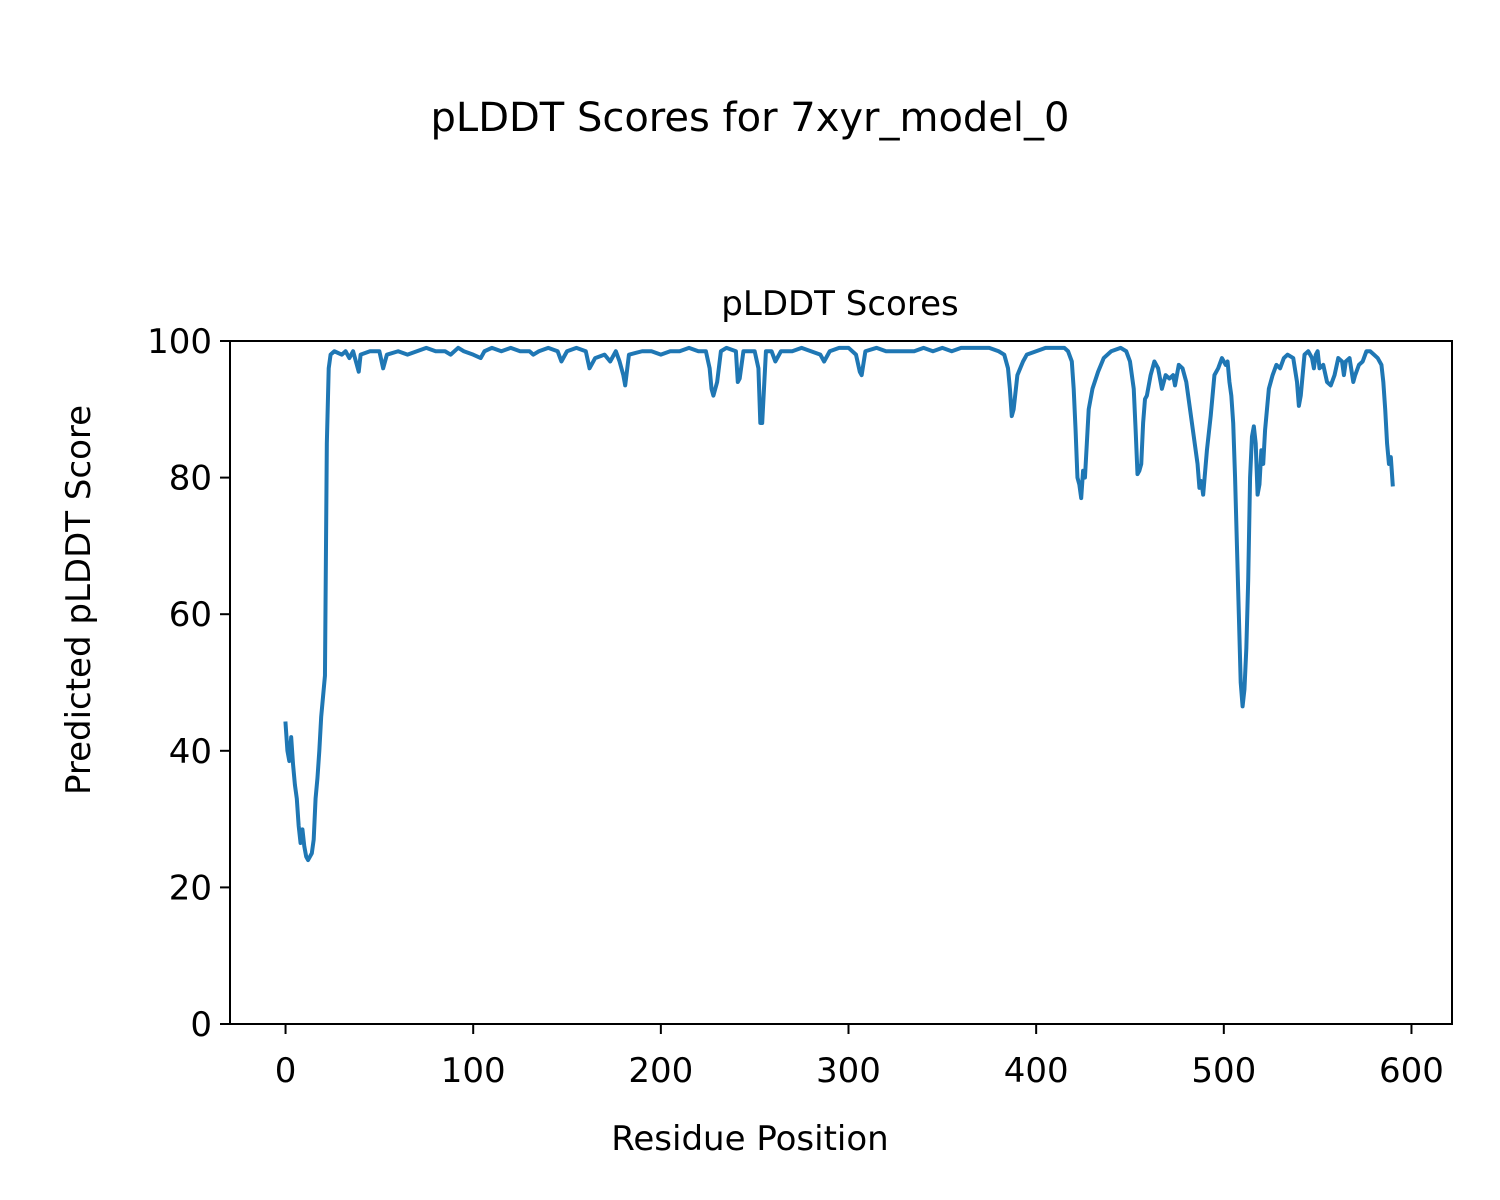 The height and width of the screenshot is (1200, 1500). I want to click on y-tick-label: 100, so click(179, 342).